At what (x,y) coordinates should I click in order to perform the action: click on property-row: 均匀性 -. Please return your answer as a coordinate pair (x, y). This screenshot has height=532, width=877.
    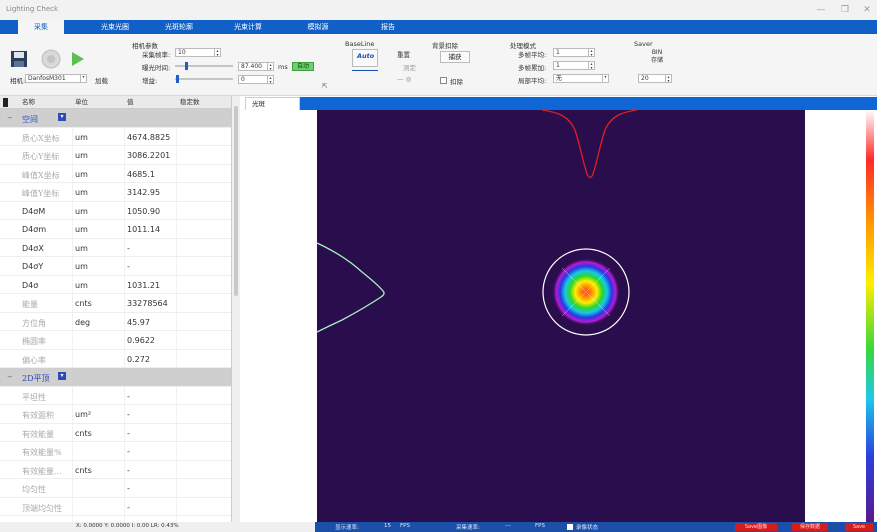
    Looking at the image, I should click on (115, 488).